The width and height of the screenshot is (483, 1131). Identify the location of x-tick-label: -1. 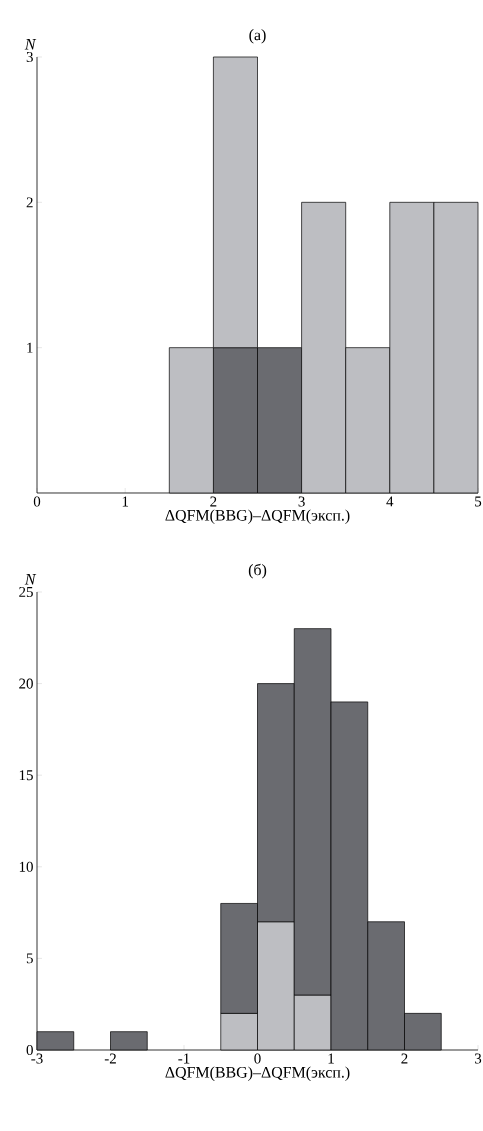
(184, 1058).